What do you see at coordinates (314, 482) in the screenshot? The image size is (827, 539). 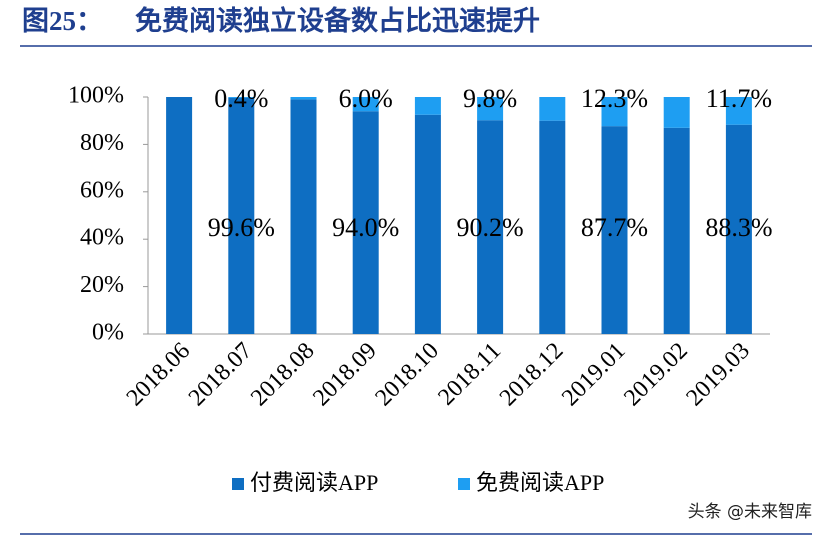 I see `legend-label: 付费阅读APP` at bounding box center [314, 482].